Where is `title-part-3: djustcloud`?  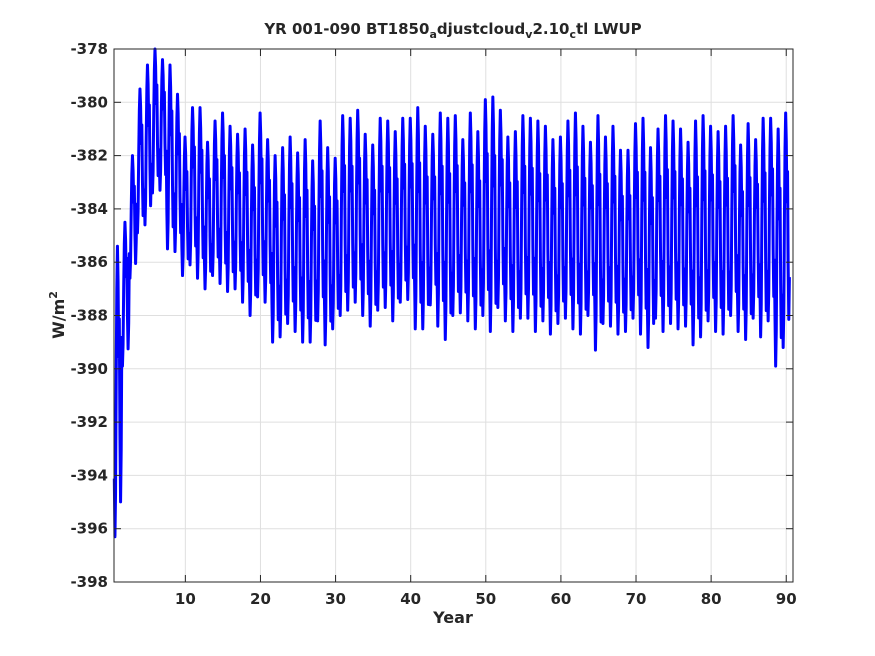 title-part-3: djustcloud is located at coordinates (481, 29).